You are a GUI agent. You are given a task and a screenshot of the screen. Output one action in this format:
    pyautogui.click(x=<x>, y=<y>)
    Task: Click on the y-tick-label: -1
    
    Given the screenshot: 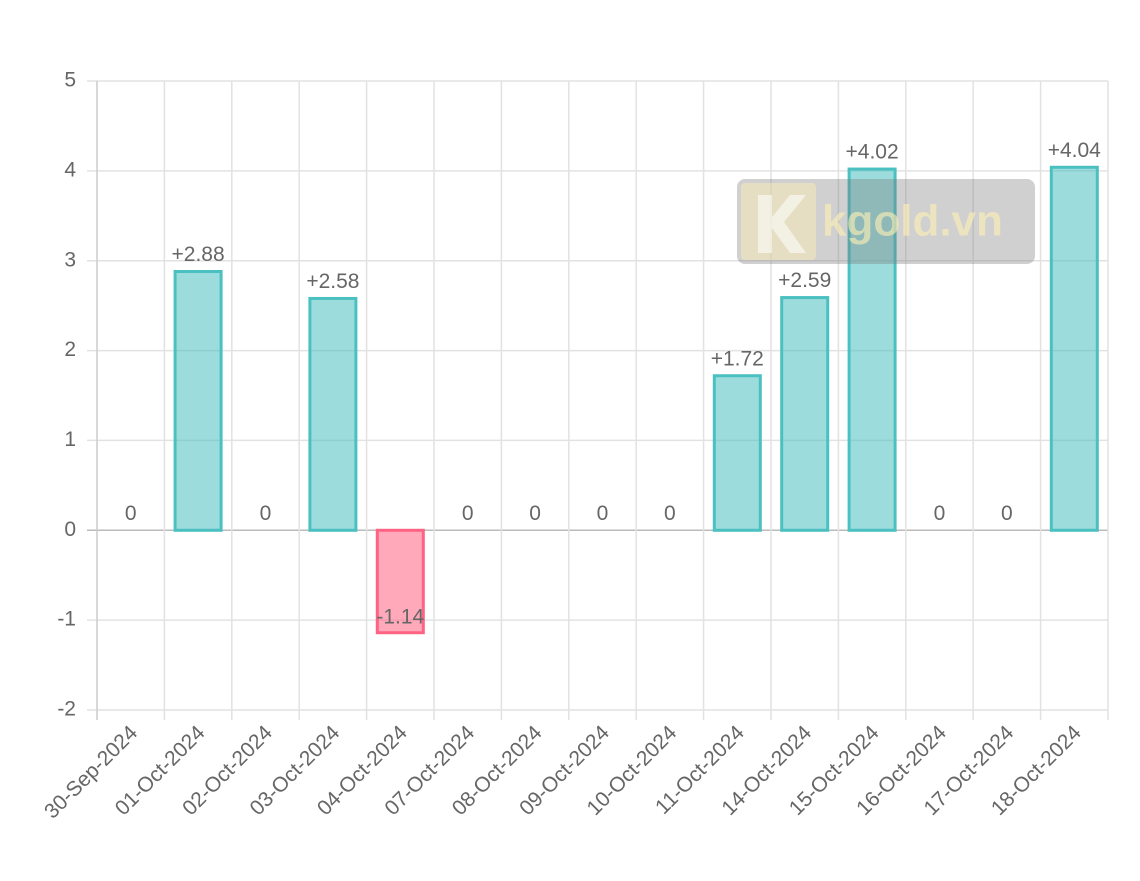 What is the action you would take?
    pyautogui.click(x=66, y=619)
    